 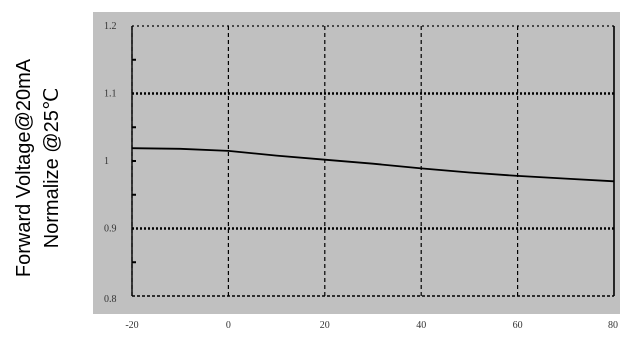 What do you see at coordinates (131, 325) in the screenshot?
I see `x-tick-label: -20` at bounding box center [131, 325].